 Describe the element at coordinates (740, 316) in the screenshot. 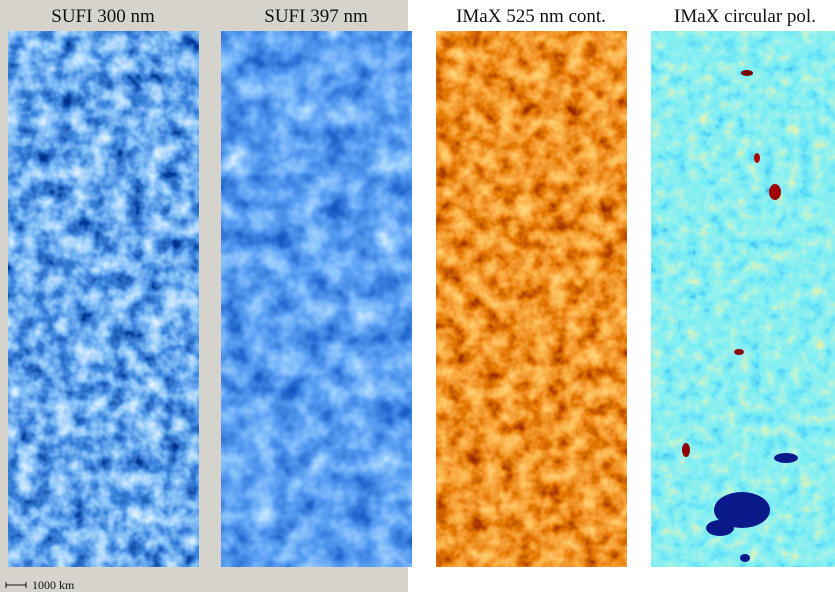

I see `polarity-spots` at that location.